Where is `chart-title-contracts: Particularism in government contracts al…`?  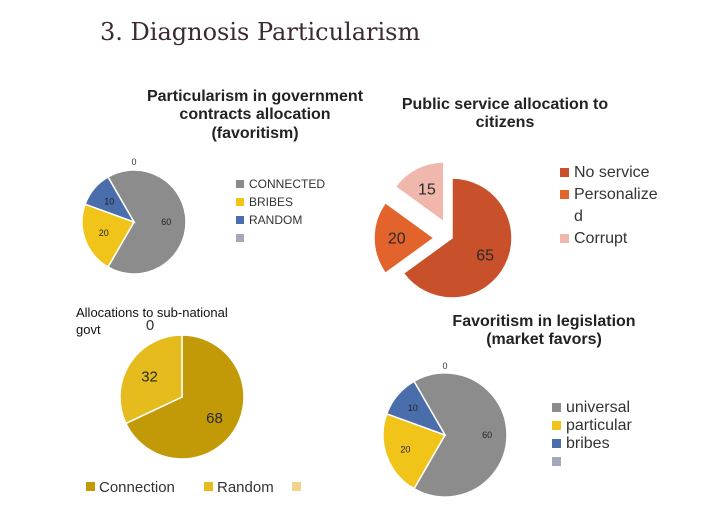 chart-title-contracts: Particularism in government contracts al… is located at coordinates (255, 115).